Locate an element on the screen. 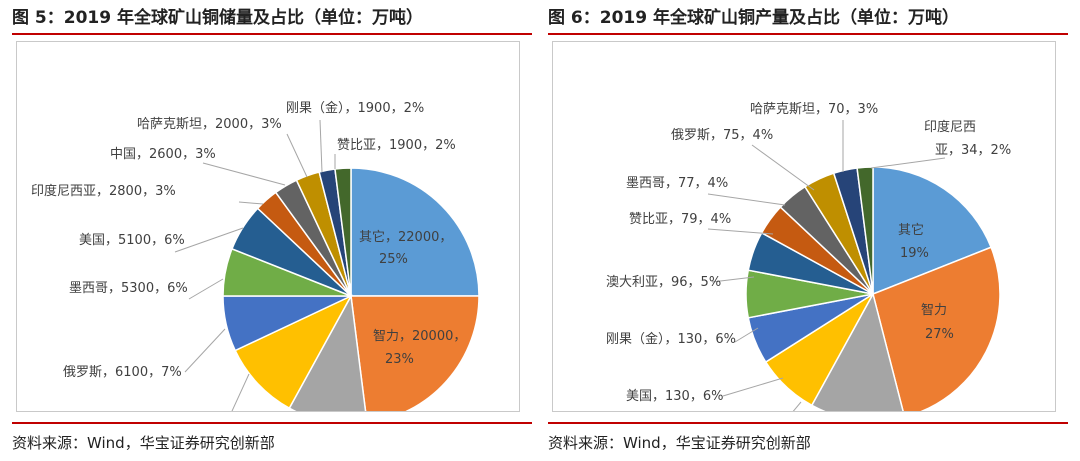 The height and width of the screenshot is (461, 1080). data-label: 哈萨克斯坦，70，3% is located at coordinates (814, 109).